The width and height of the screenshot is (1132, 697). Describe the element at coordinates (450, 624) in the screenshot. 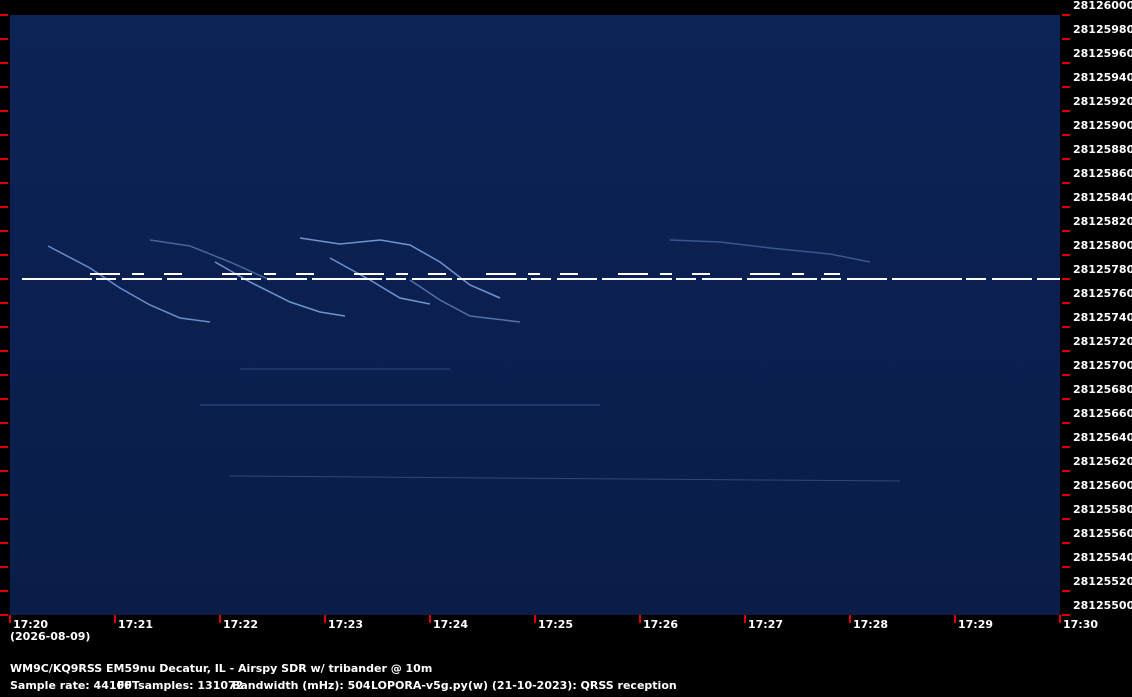

I see `x-tick-label: 17:24` at that location.